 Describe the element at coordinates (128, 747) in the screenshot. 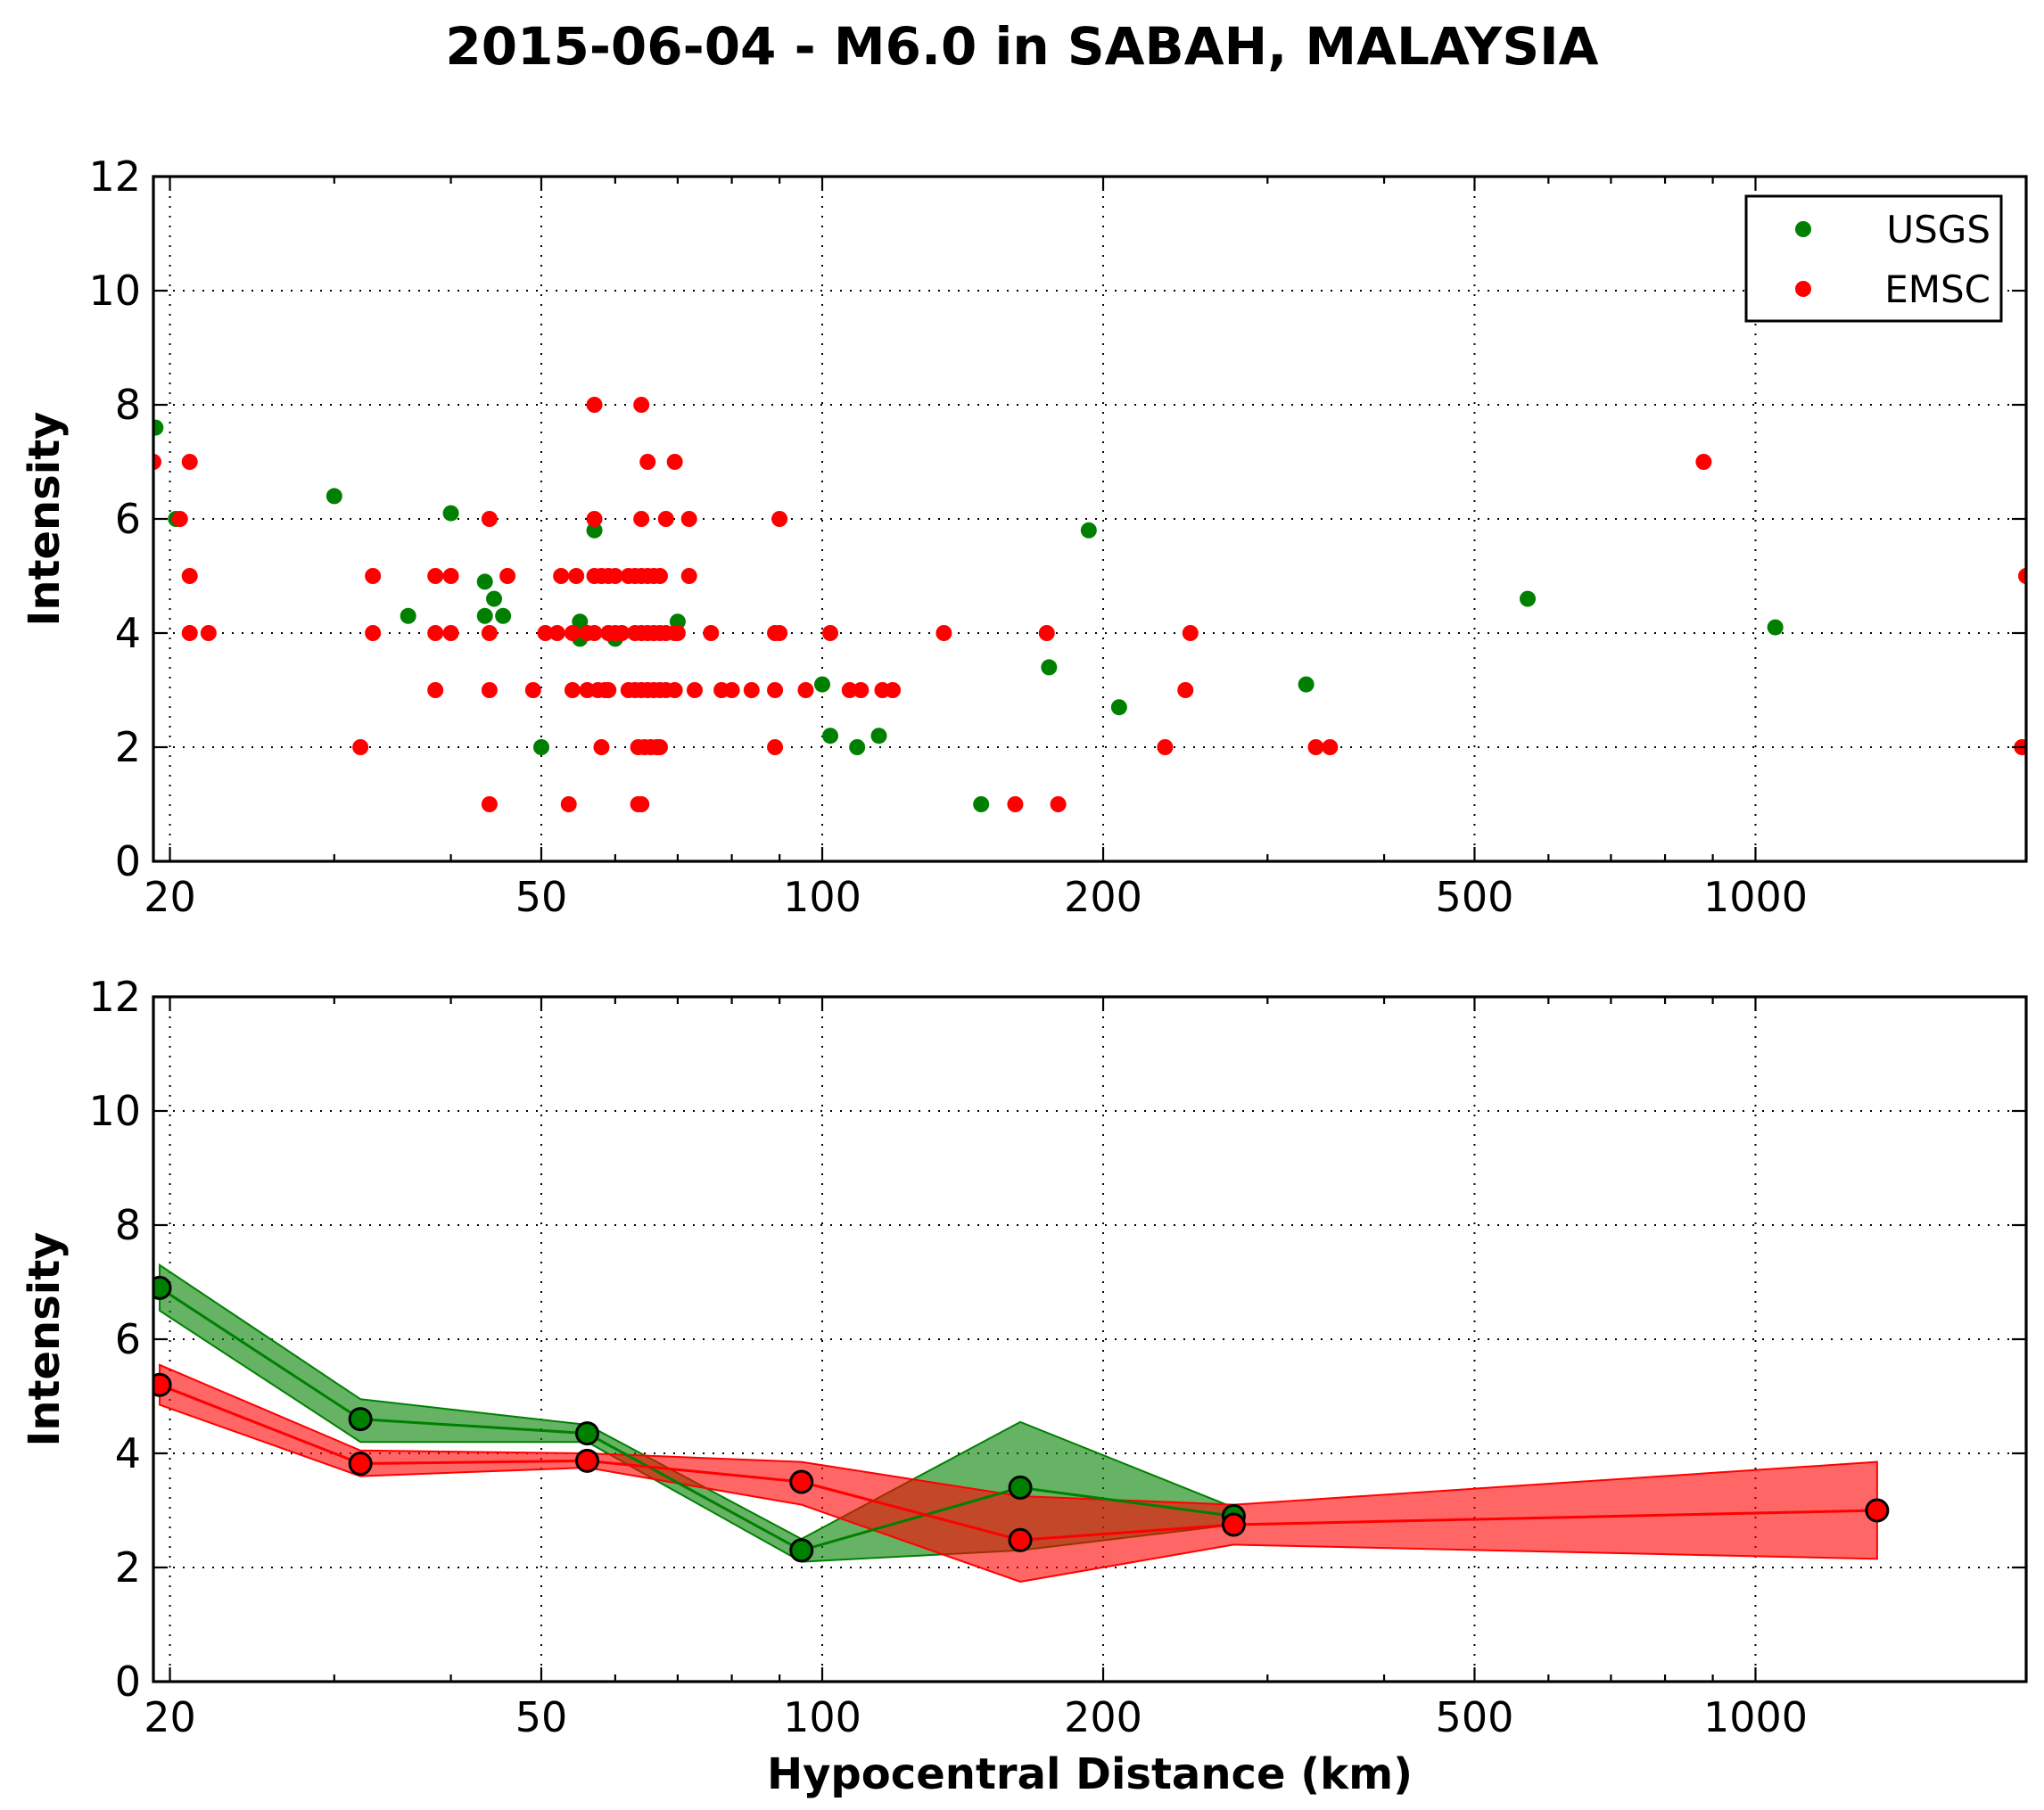

I see `y-tick-label: 2` at that location.